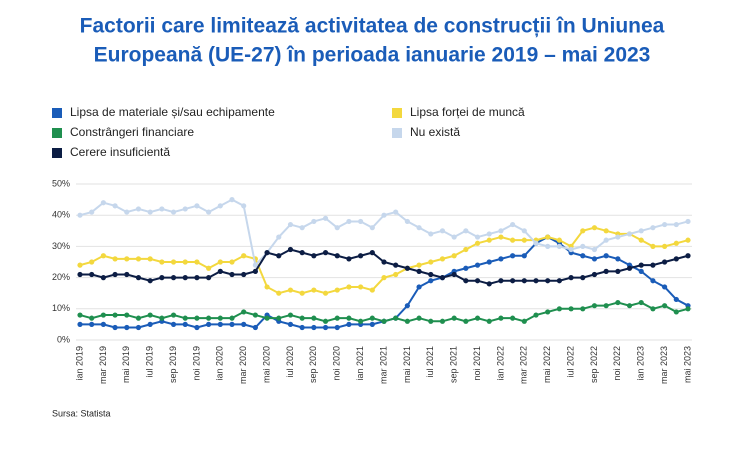  What do you see at coordinates (126, 364) in the screenshot?
I see `x-tick-label: mai 2019` at bounding box center [126, 364].